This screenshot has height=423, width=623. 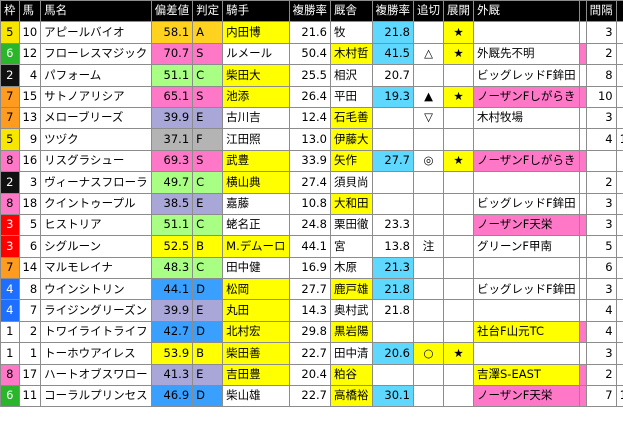 I want to click on last-finish-cell: 4, so click(x=619, y=268).